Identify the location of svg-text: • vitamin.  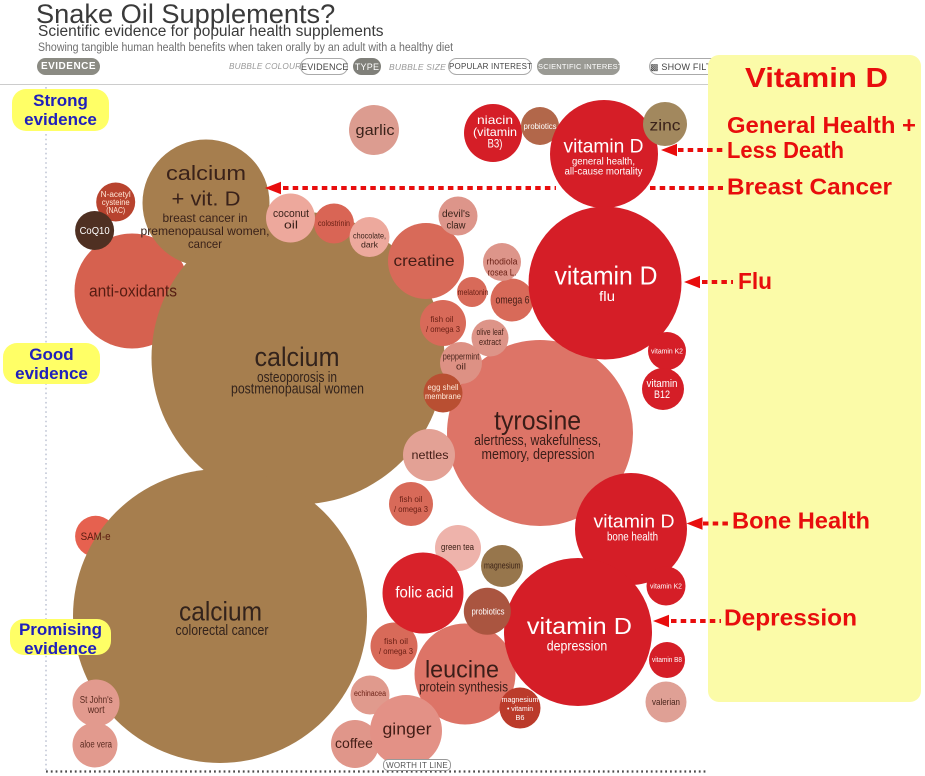
(520, 708).